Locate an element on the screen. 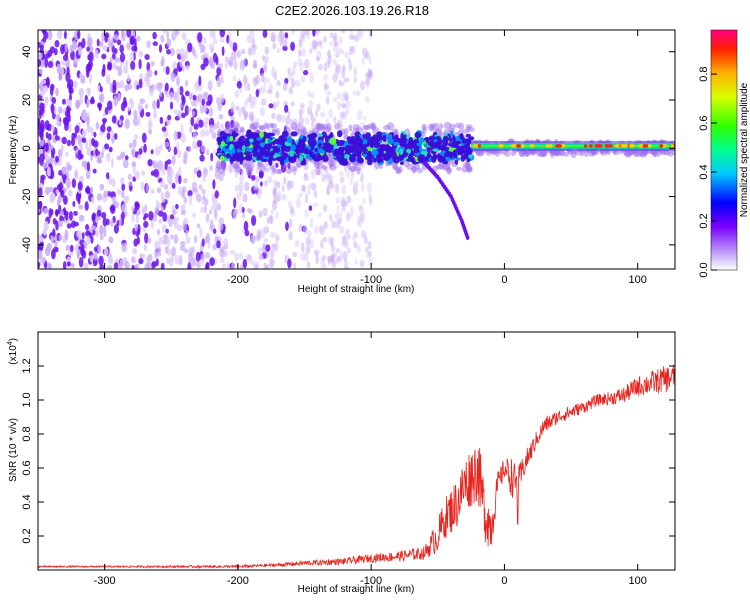 The height and width of the screenshot is (600, 750). x-tick-label: -300 is located at coordinates (105, 581).